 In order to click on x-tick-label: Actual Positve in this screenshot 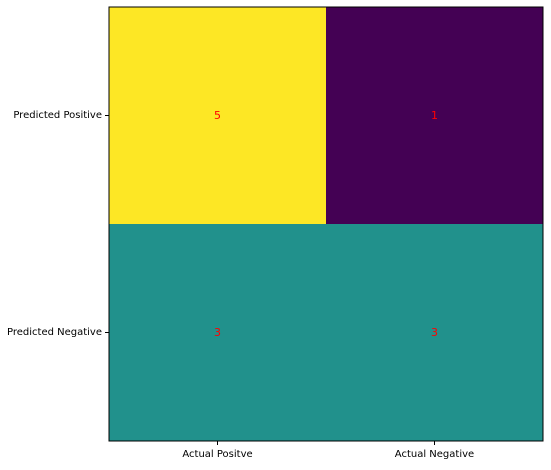, I will do `click(217, 454)`.